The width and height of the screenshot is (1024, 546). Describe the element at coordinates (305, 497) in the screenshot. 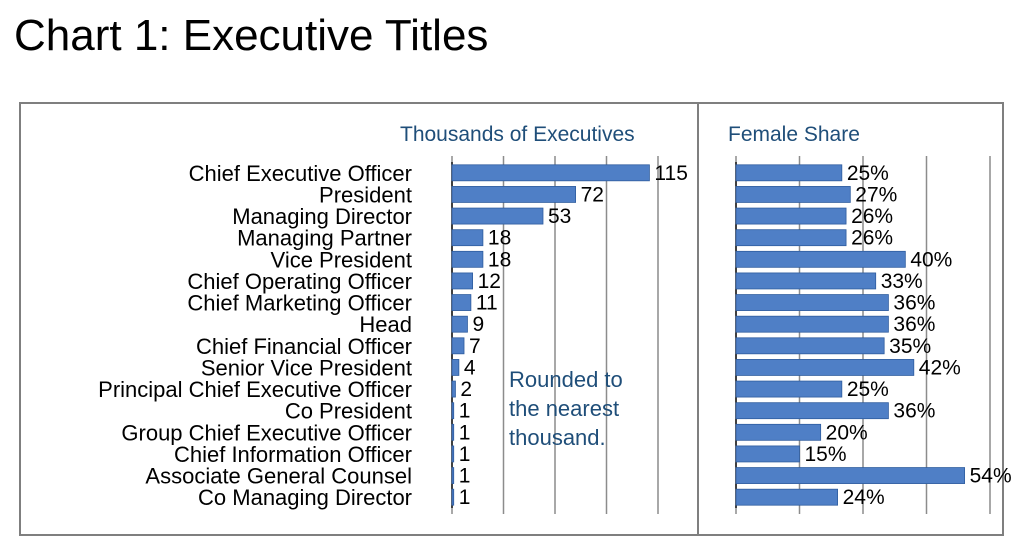

I see `category-label: Co Managing Director` at that location.